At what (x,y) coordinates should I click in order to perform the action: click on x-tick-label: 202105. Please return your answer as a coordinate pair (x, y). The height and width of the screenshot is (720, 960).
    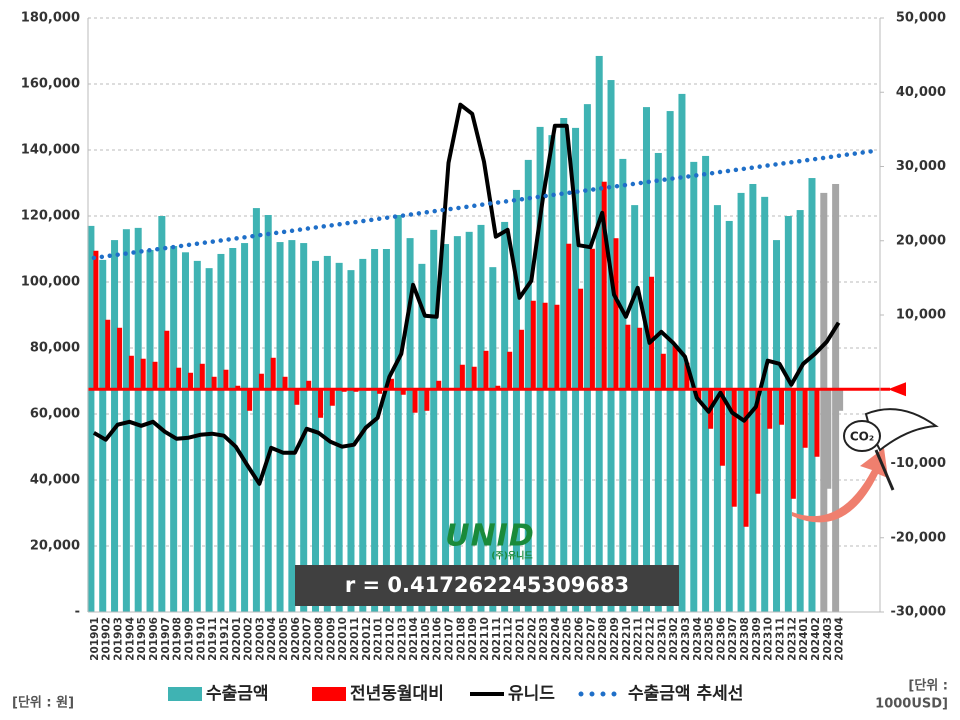
    Looking at the image, I should click on (426, 639).